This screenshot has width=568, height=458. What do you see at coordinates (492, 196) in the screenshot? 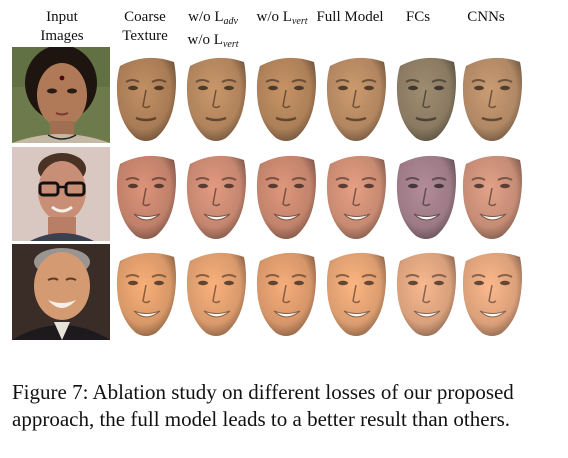
I see `face-render-2-cnns` at bounding box center [492, 196].